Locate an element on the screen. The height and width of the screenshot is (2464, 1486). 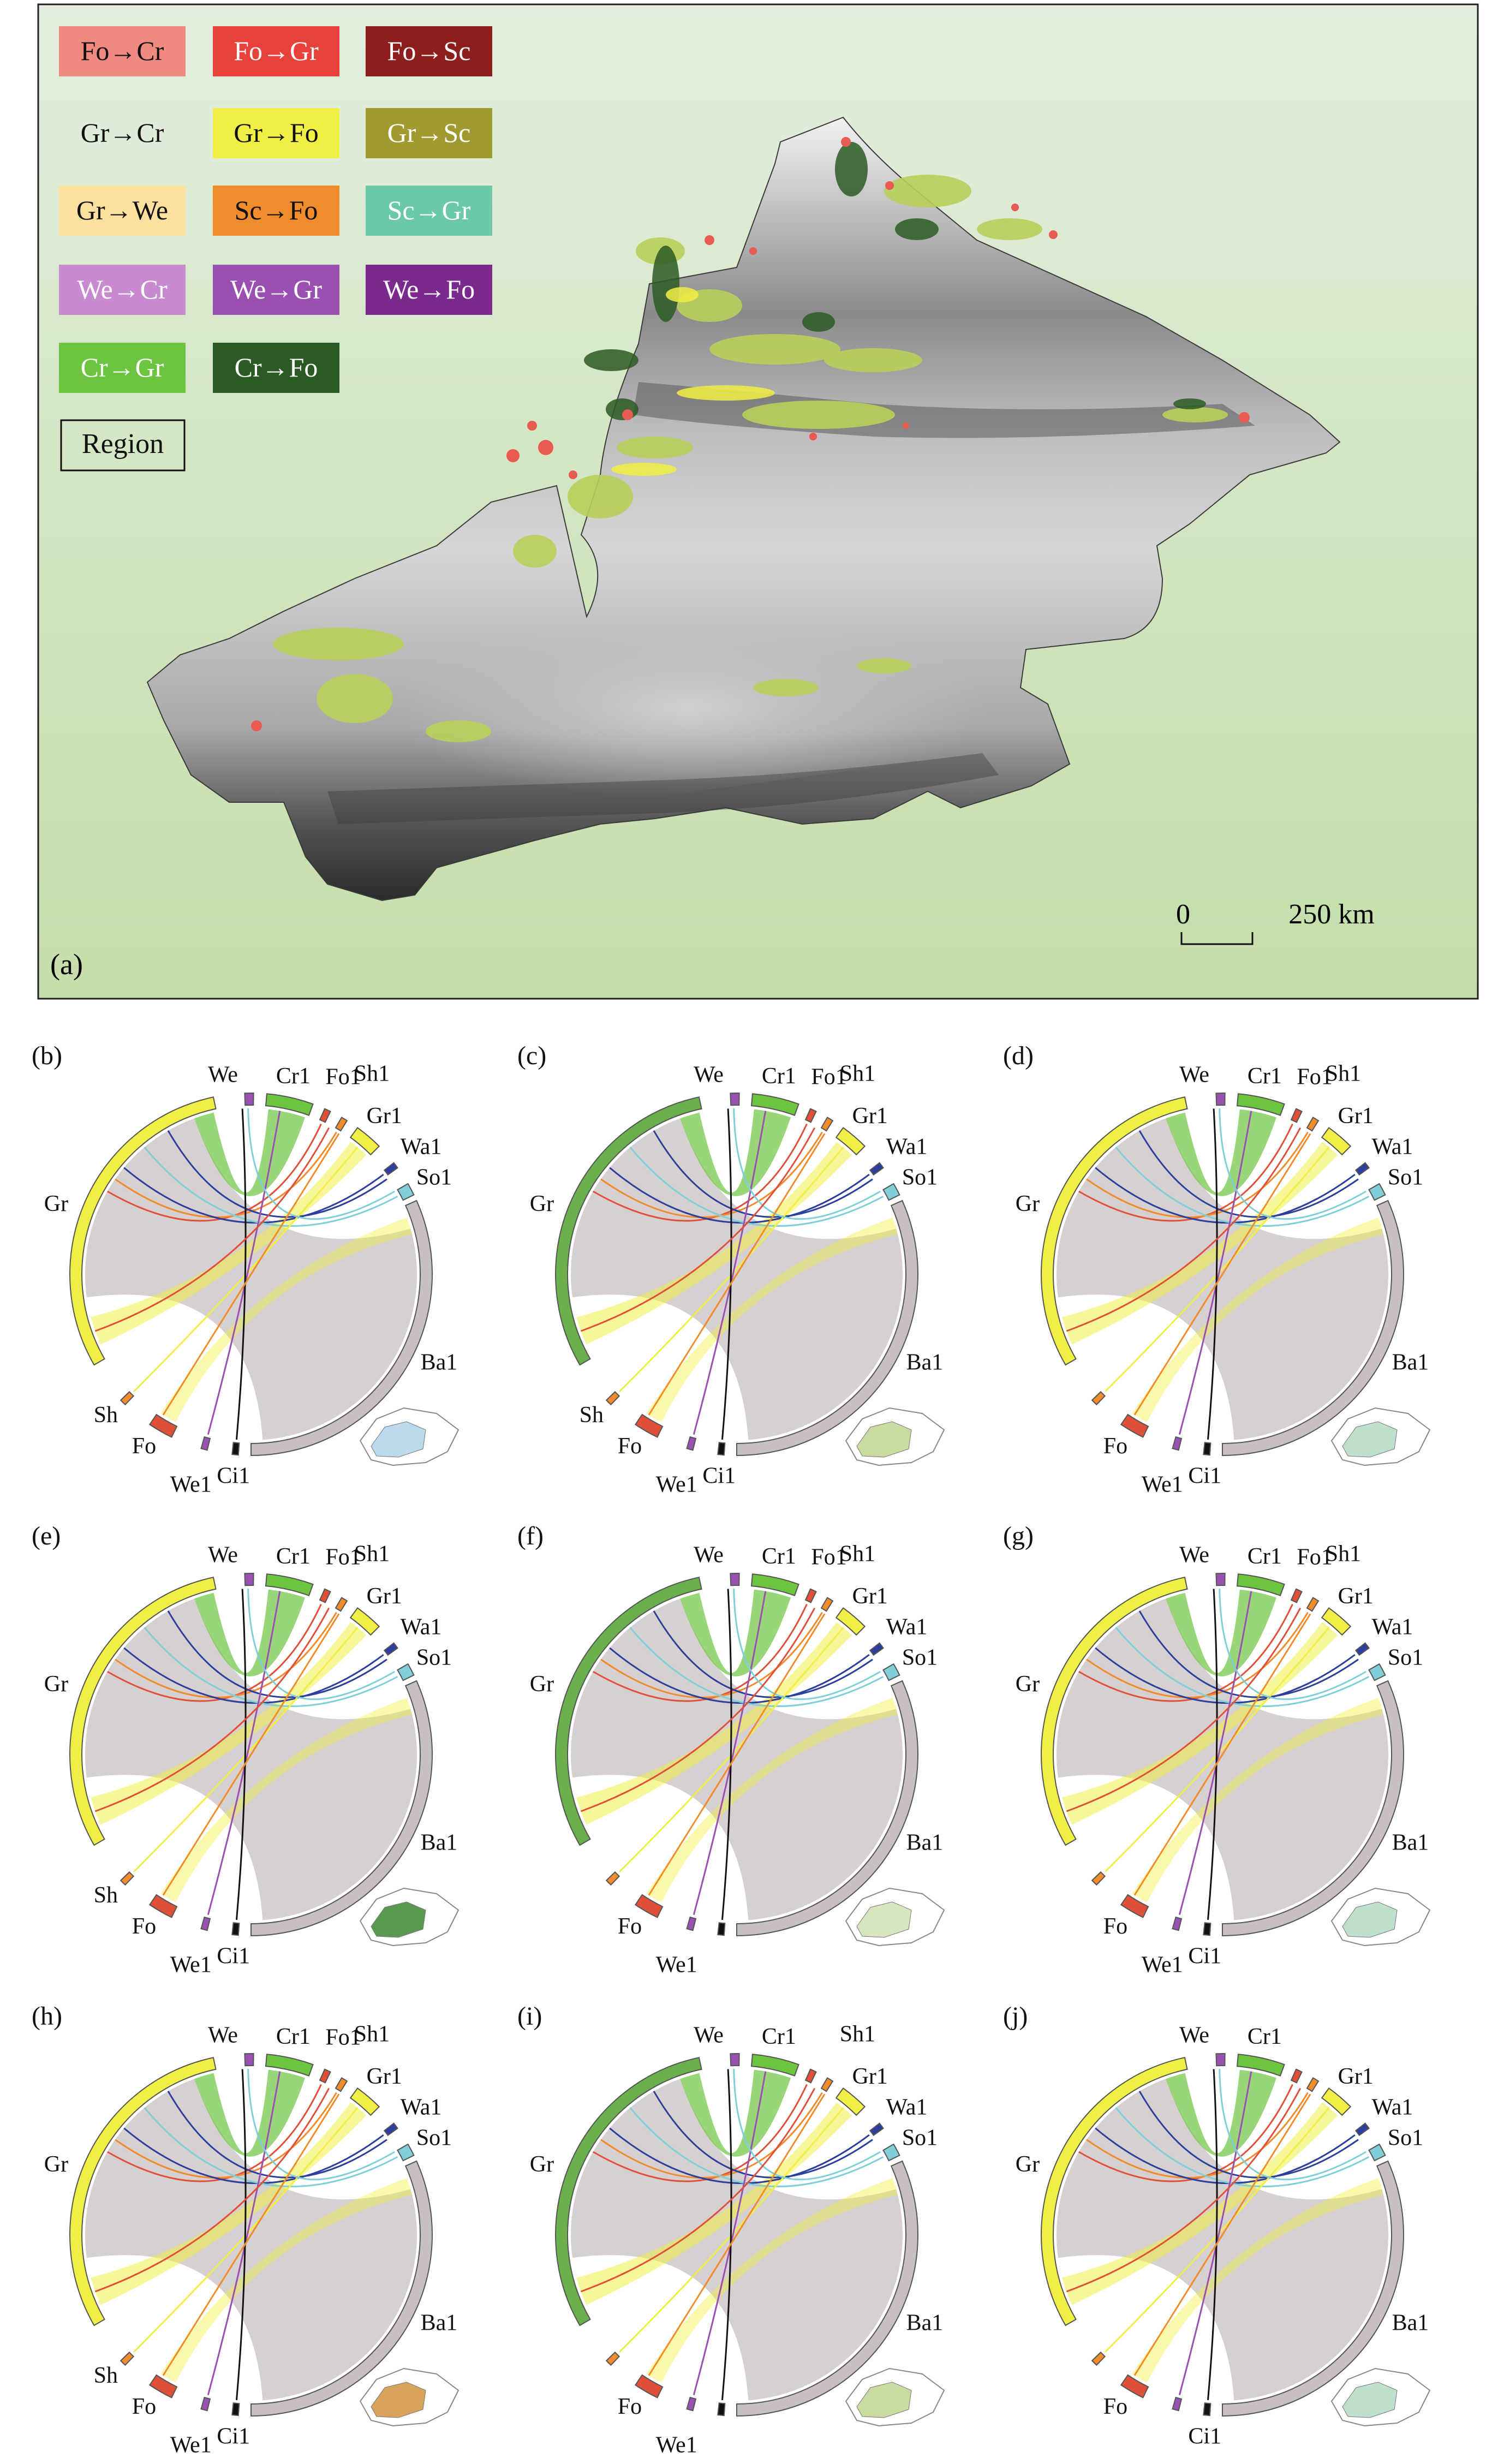
label-fo: Fo is located at coordinates (1115, 1446).